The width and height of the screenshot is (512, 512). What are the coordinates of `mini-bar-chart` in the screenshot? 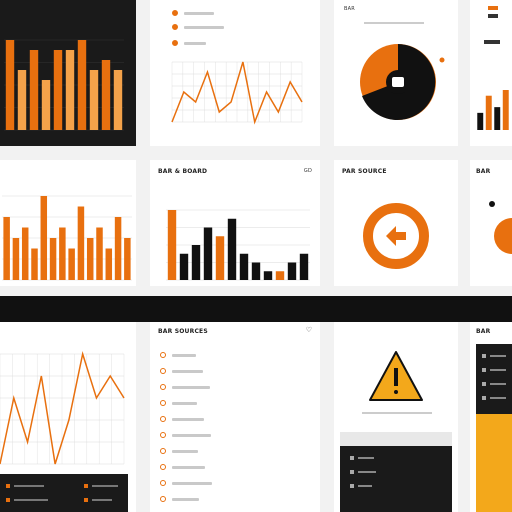 It's located at (493, 110).